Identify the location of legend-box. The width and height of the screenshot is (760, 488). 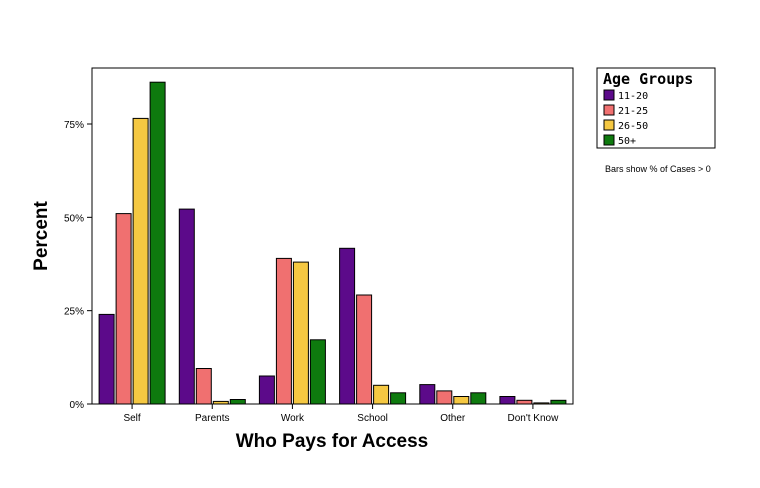
(656, 108).